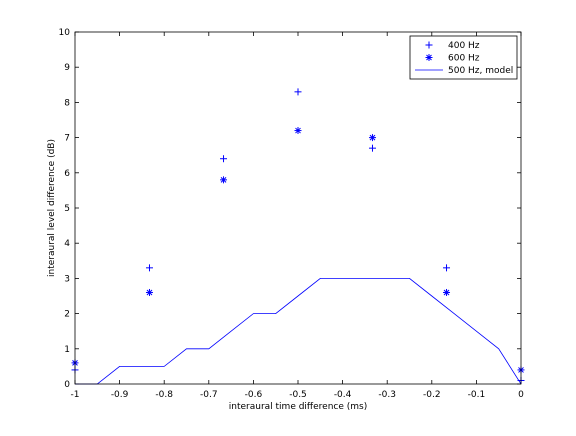 The image size is (576, 436). I want to click on legend-asterisk-sample, so click(429, 57).